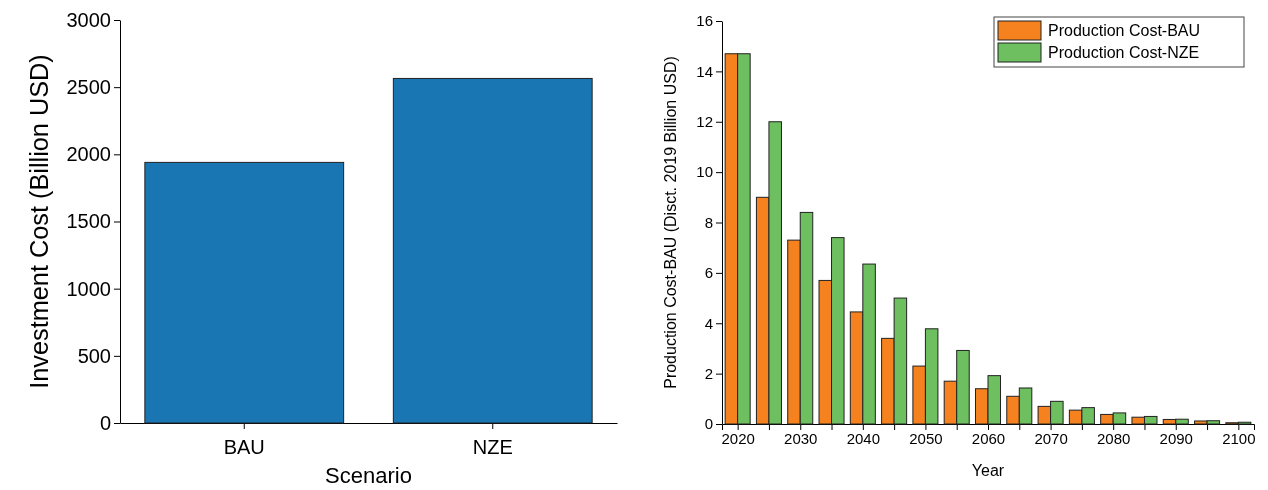 The width and height of the screenshot is (1268, 490). Describe the element at coordinates (988, 470) in the screenshot. I see `x-axis-title: Year` at that location.